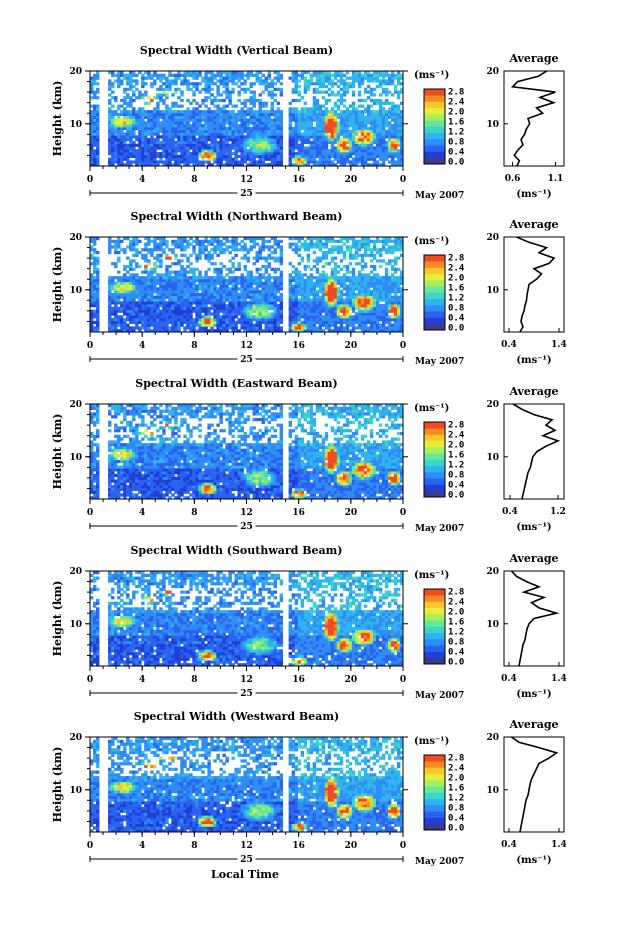 Image resolution: width=623 pixels, height=929 pixels. I want to click on panel-title: Spectral Width (Northward Beam), so click(237, 216).